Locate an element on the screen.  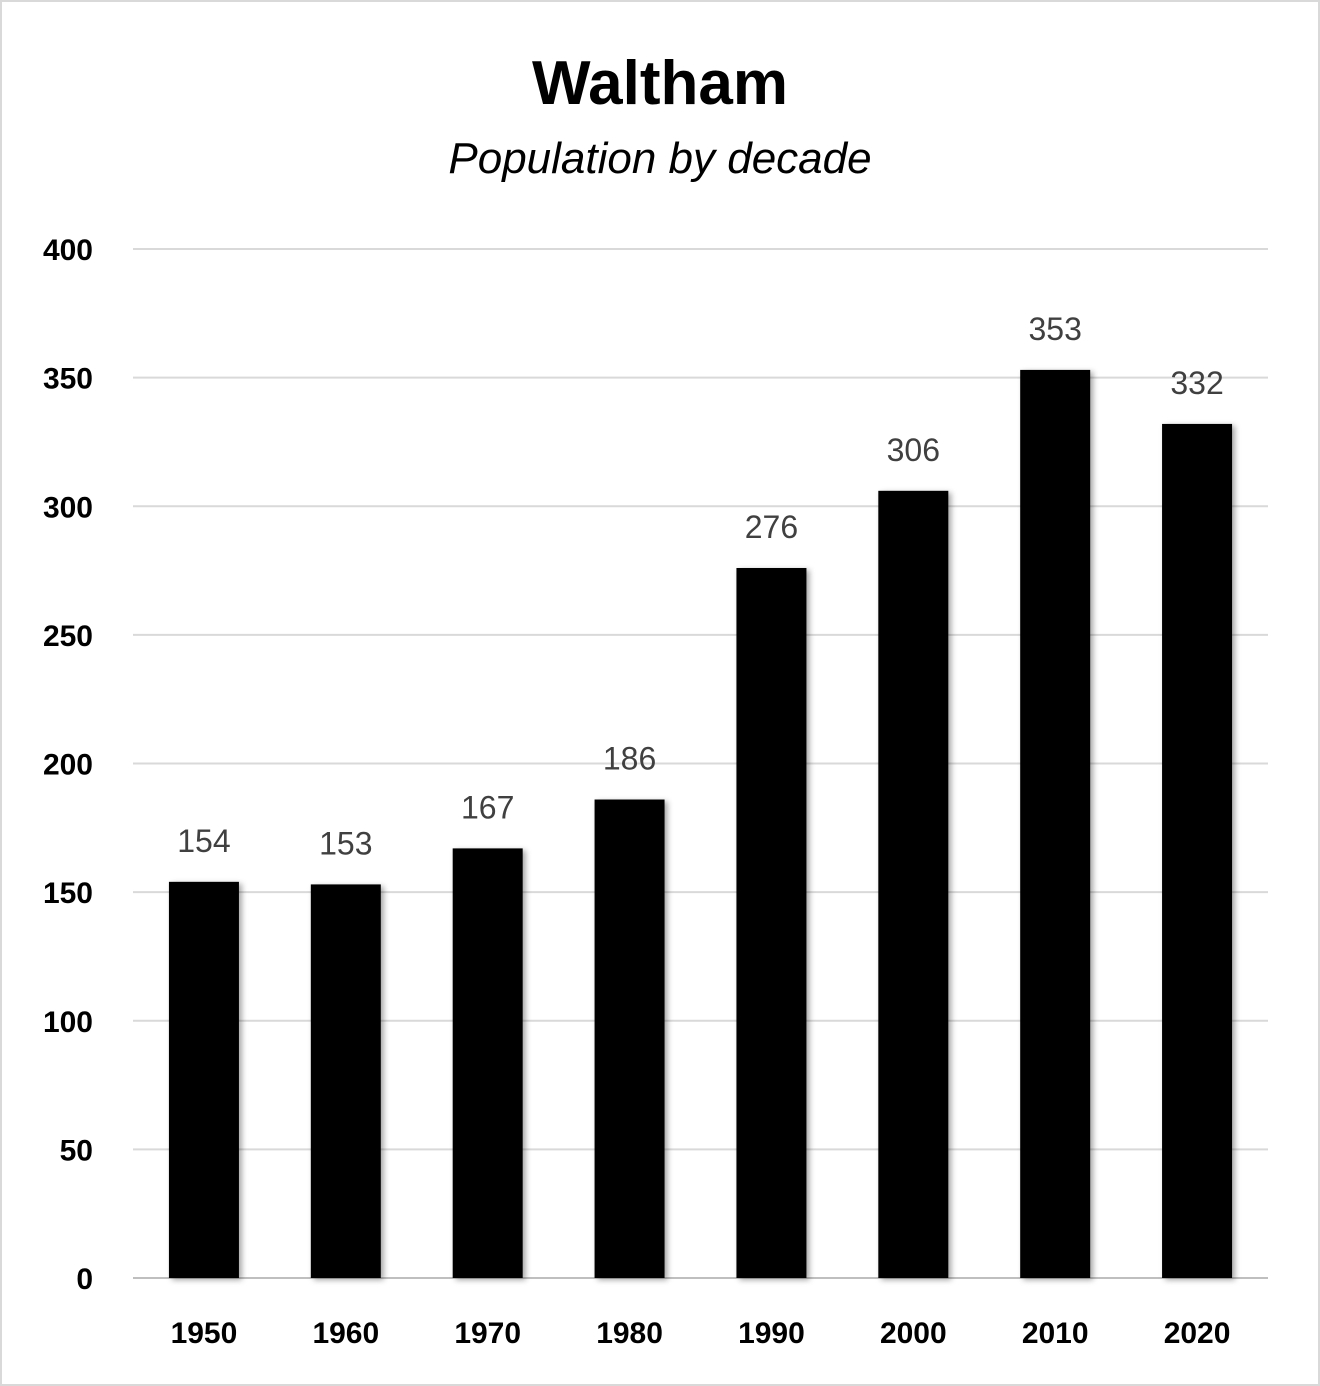
y-tick-label: 350 is located at coordinates (68, 379).